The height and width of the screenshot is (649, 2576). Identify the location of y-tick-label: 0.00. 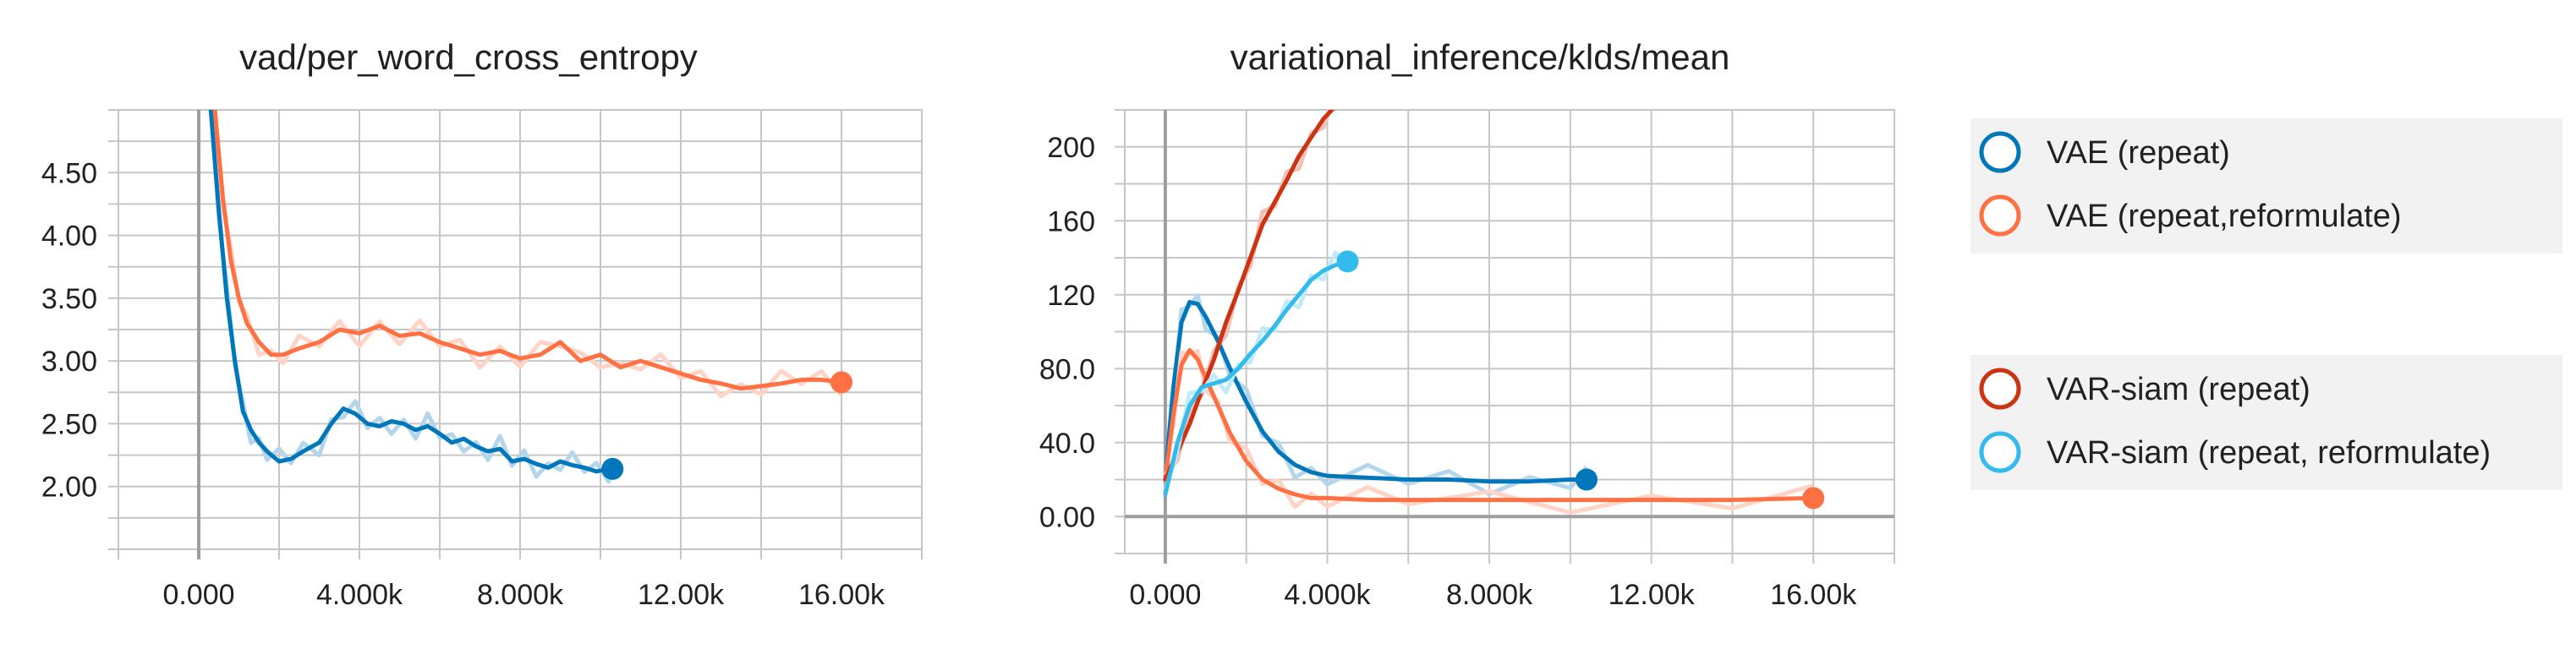
(1067, 517).